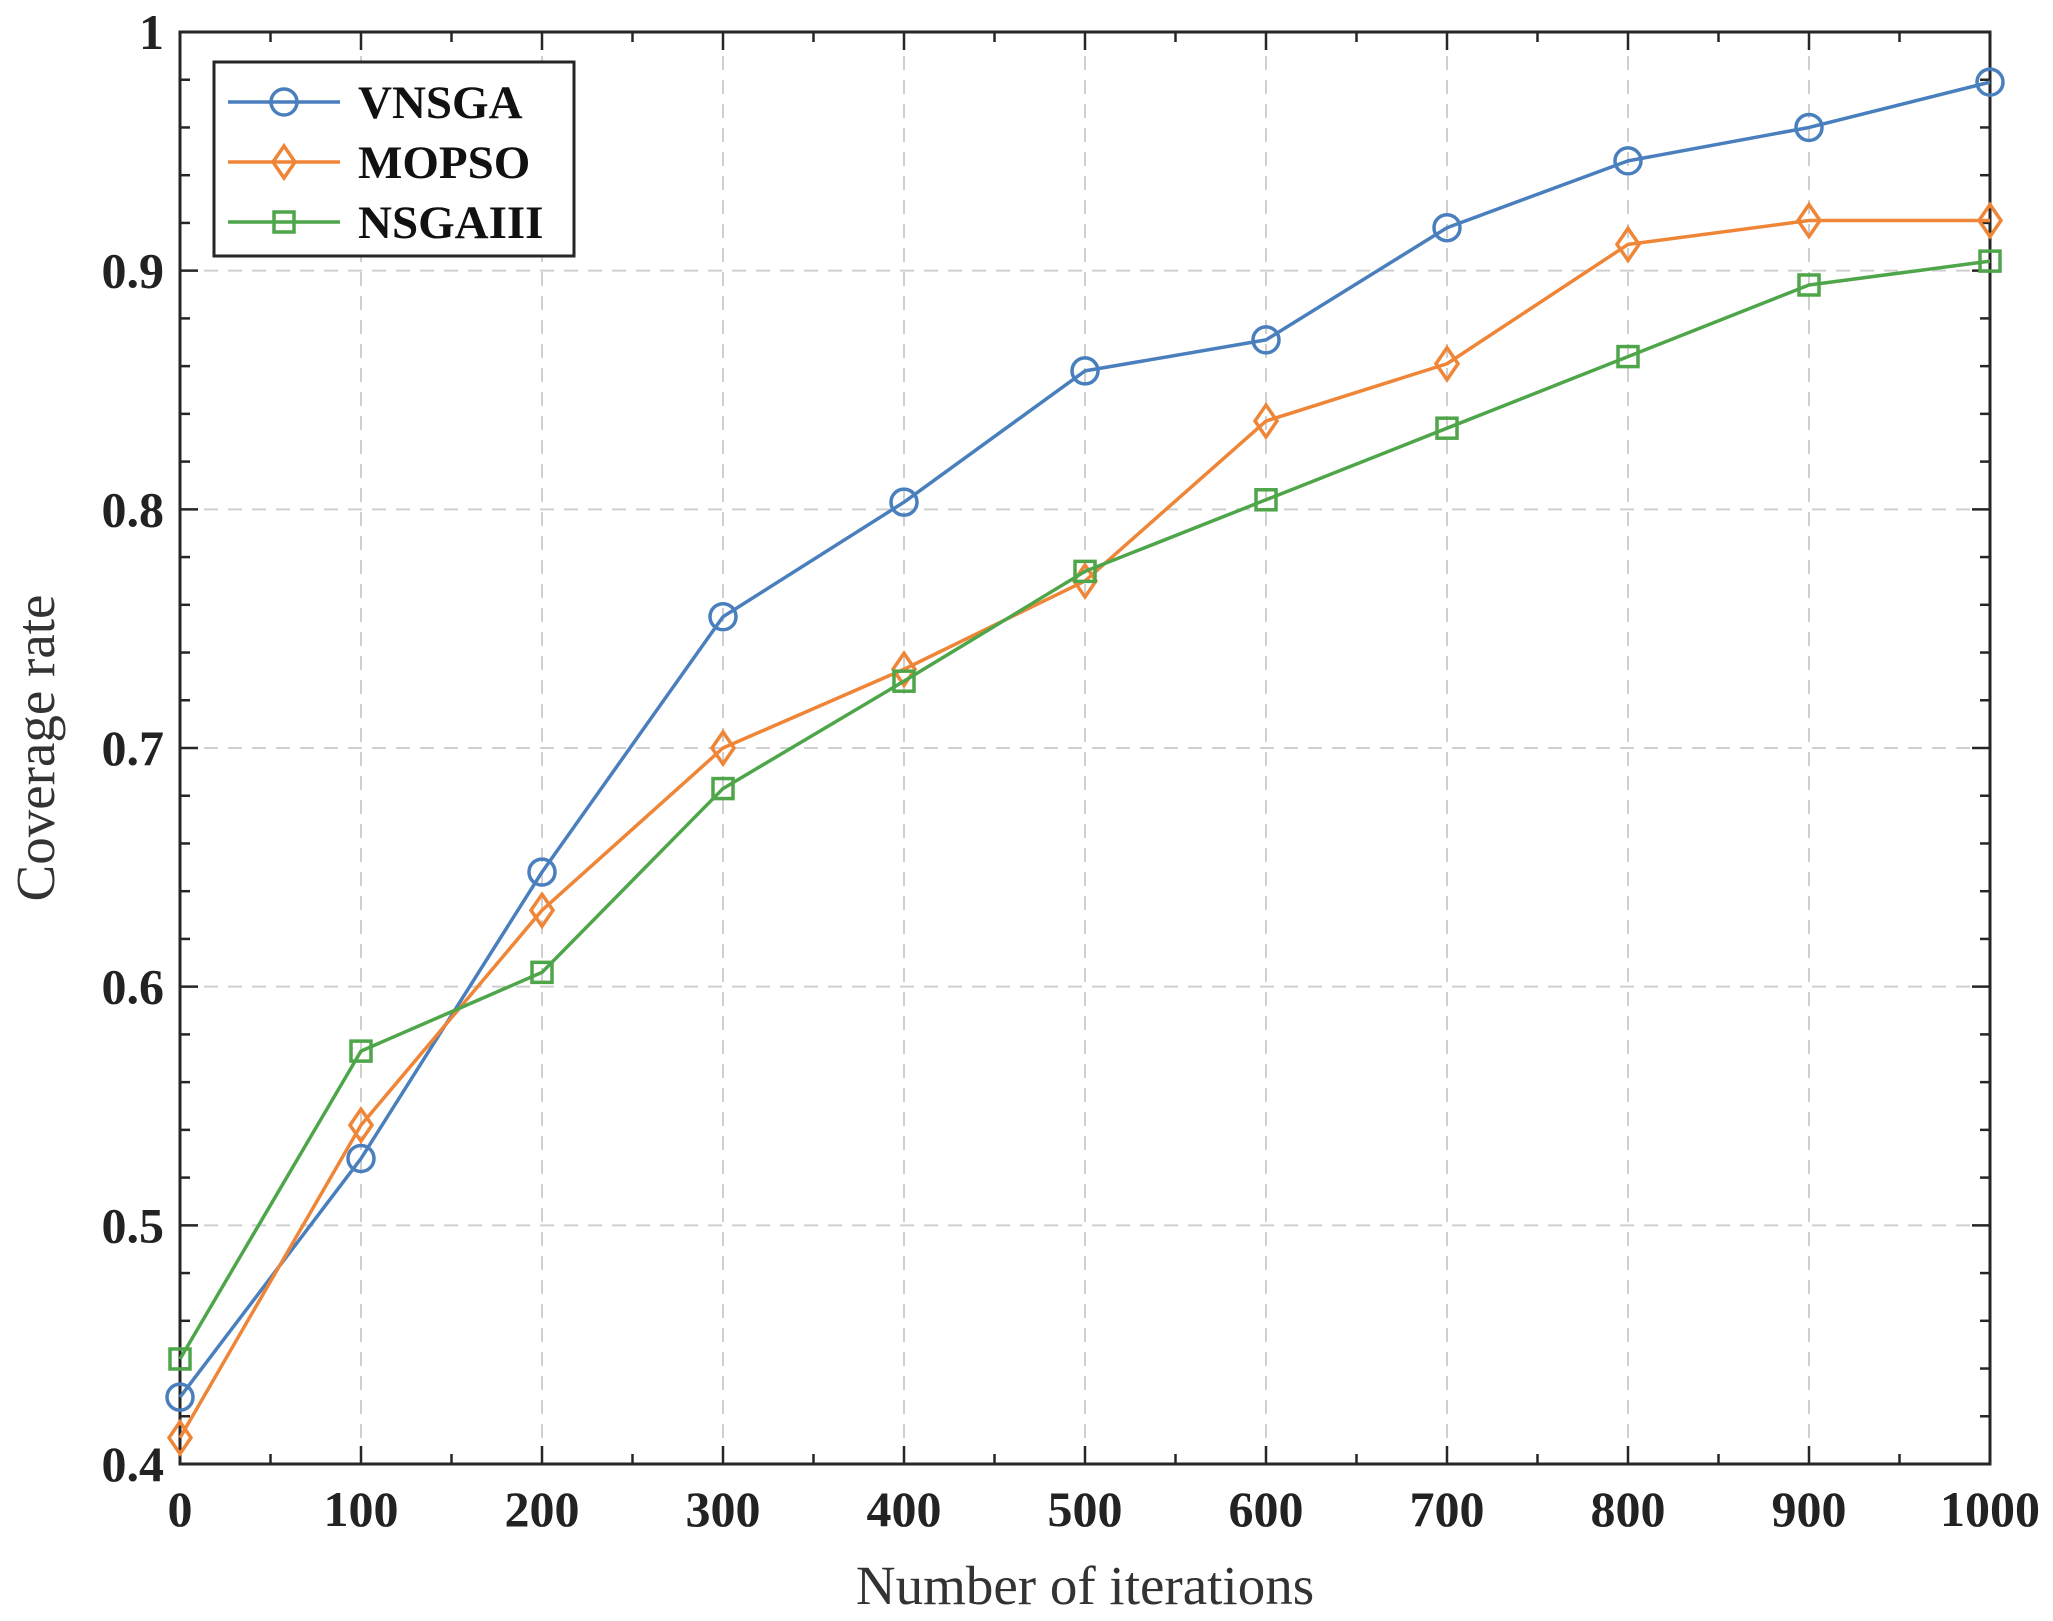 The width and height of the screenshot is (2053, 1621). I want to click on x-tick-label: 0, so click(180, 1509).